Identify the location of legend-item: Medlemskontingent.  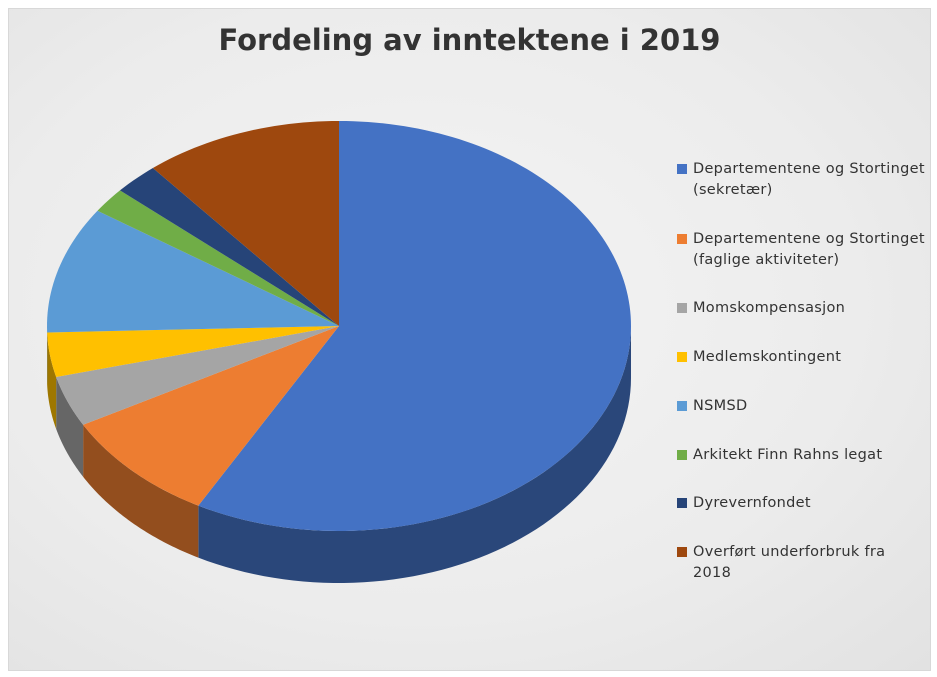
(802, 357).